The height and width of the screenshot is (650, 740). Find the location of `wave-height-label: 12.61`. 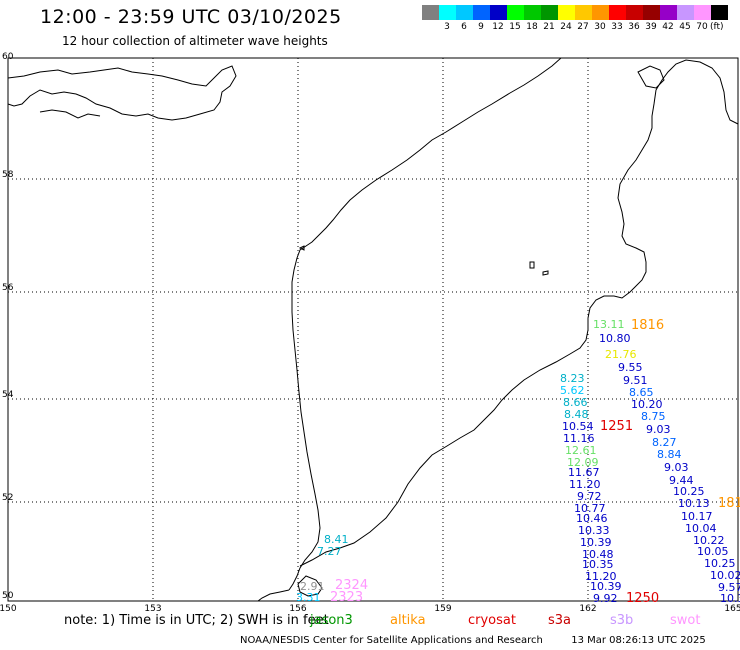

wave-height-label: 12.61 is located at coordinates (581, 450).